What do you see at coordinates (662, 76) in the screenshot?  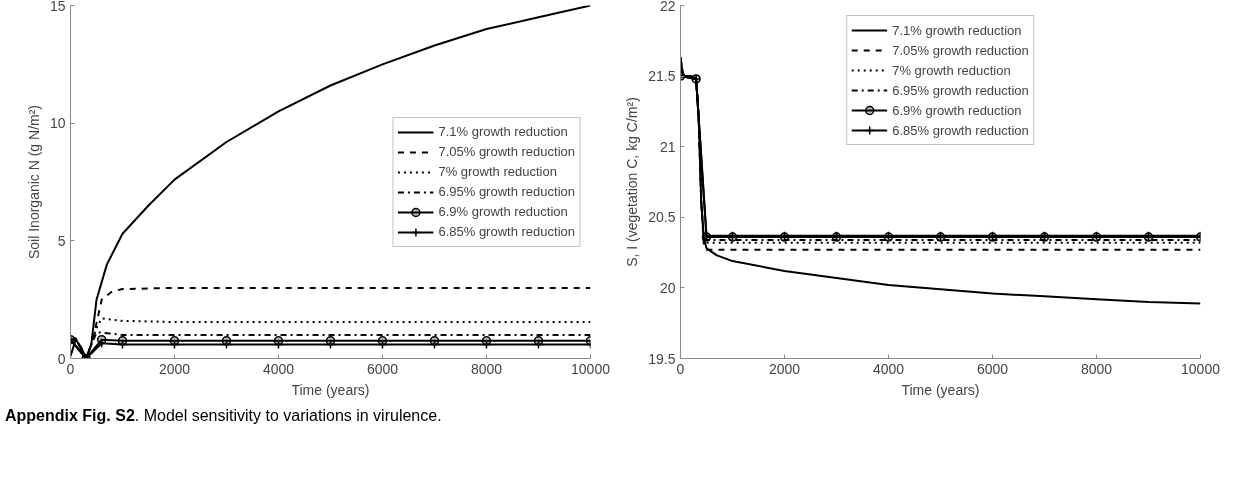 I see `y-tick-label: 21.5` at bounding box center [662, 76].